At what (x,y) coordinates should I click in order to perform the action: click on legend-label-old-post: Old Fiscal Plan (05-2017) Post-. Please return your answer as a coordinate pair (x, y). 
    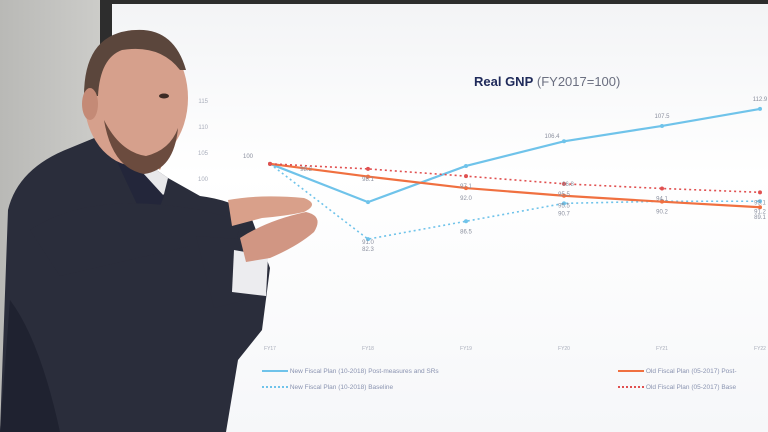
    Looking at the image, I should click on (691, 371).